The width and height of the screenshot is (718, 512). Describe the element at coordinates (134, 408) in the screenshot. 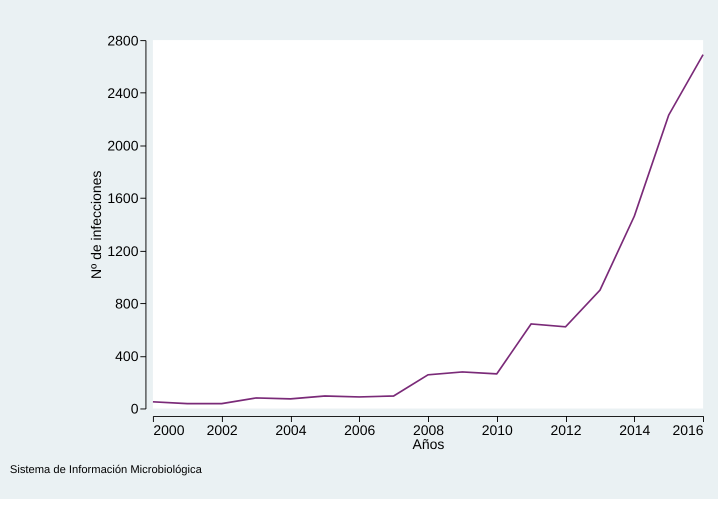

I see `y-tick-label: 0` at that location.